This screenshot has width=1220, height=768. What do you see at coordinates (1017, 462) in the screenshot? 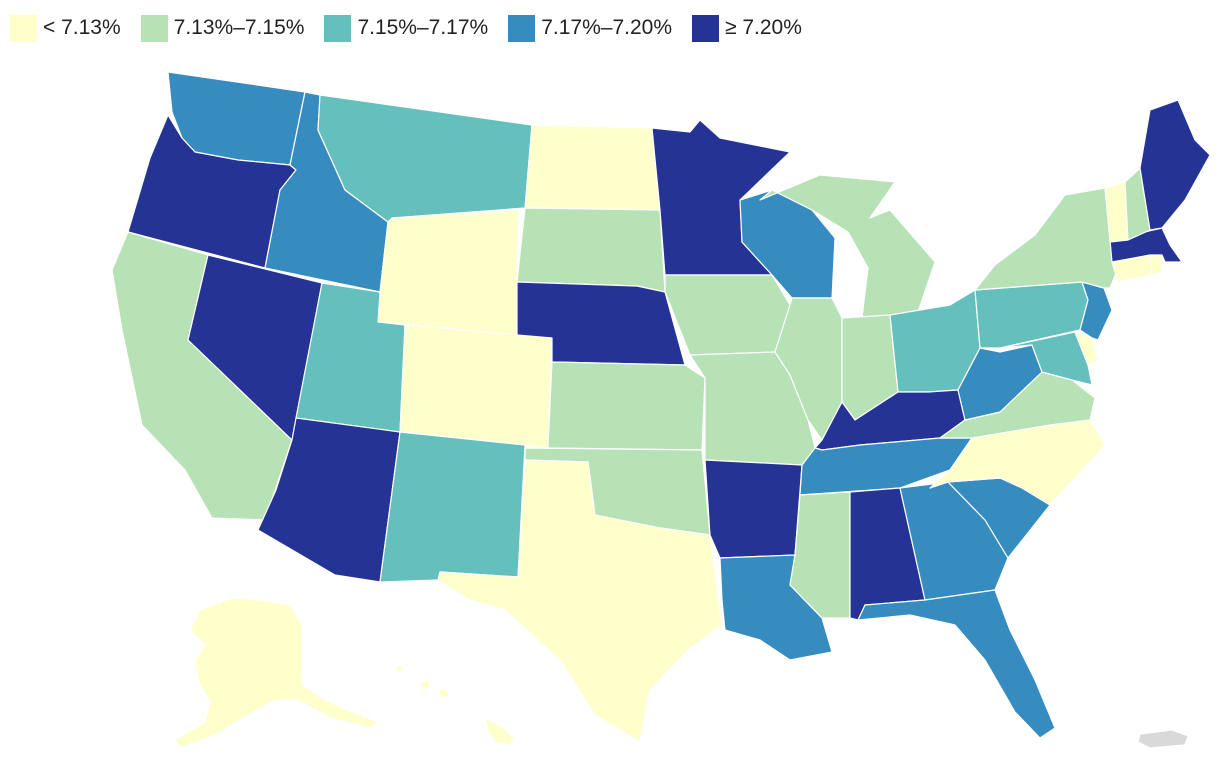
I see `state-NC` at bounding box center [1017, 462].